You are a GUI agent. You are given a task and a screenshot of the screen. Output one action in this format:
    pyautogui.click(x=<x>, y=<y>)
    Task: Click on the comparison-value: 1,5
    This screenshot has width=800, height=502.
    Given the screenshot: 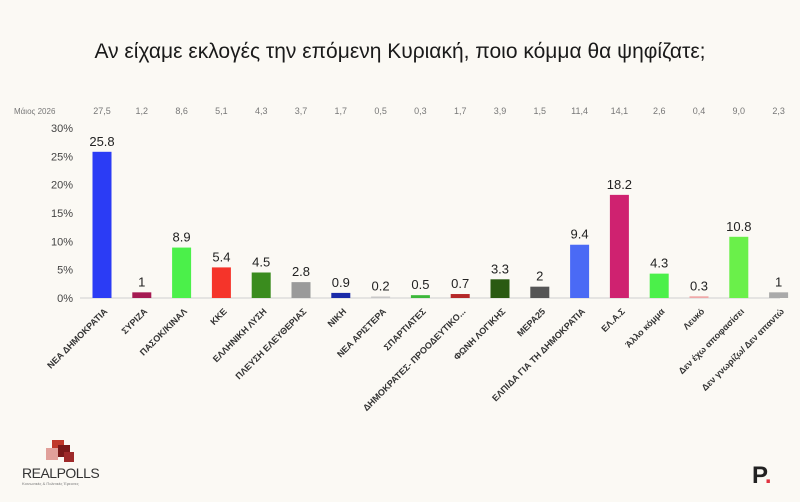 What is the action you would take?
    pyautogui.click(x=540, y=111)
    